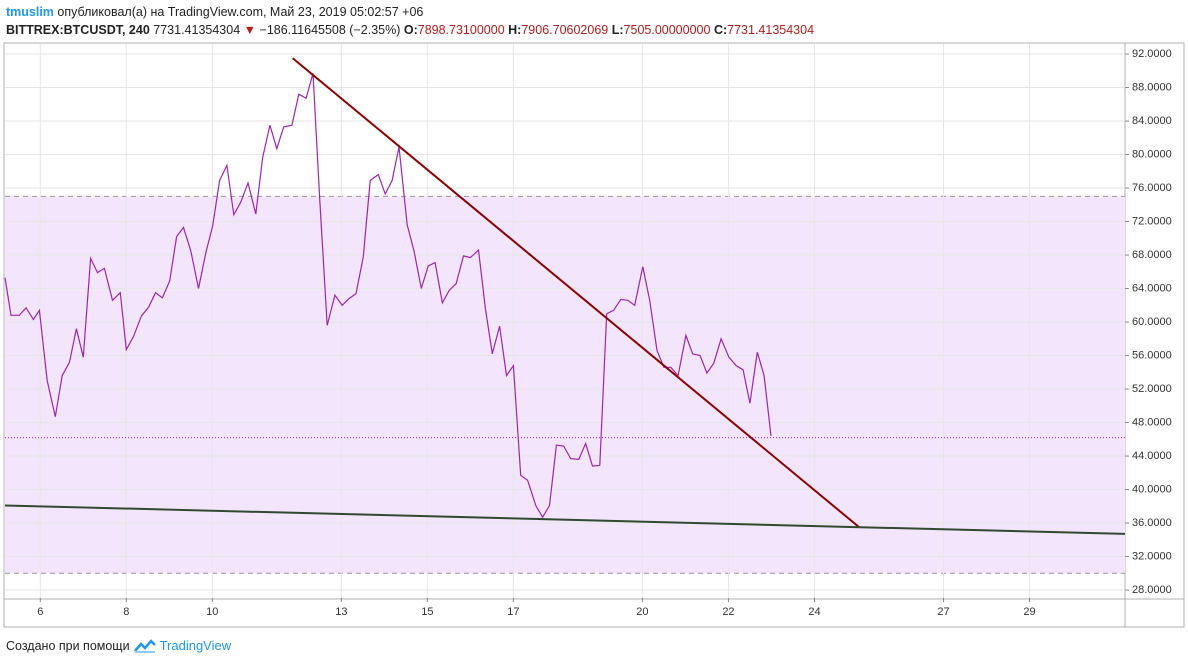 The height and width of the screenshot is (665, 1188). Describe the element at coordinates (212, 612) in the screenshot. I see `x-tick-label: 10` at that location.